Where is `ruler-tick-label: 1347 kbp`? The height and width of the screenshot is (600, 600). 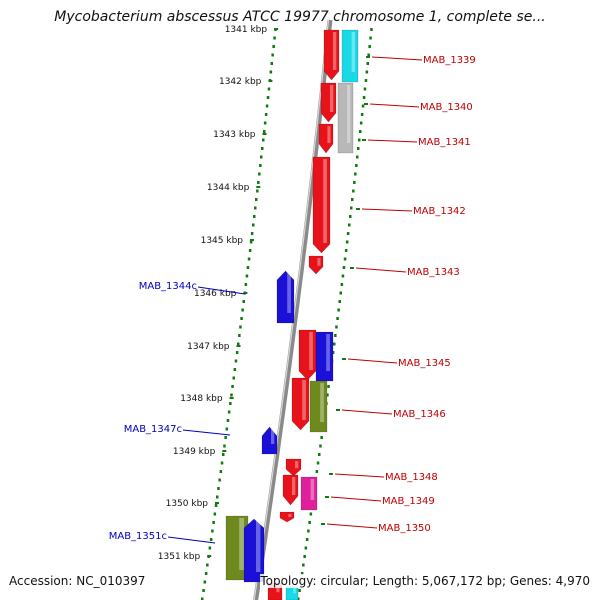 ruler-tick-label: 1347 kbp is located at coordinates (208, 347).